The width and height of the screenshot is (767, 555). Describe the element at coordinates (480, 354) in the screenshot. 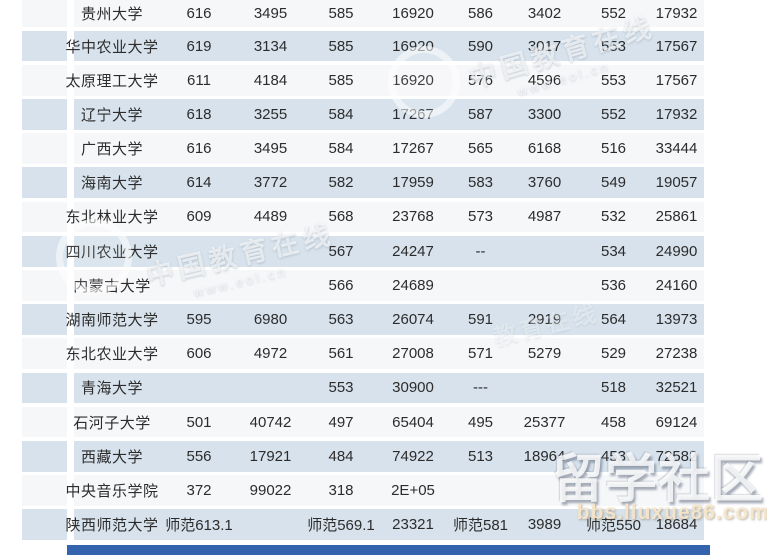

I see `score-cell-3: 571` at that location.